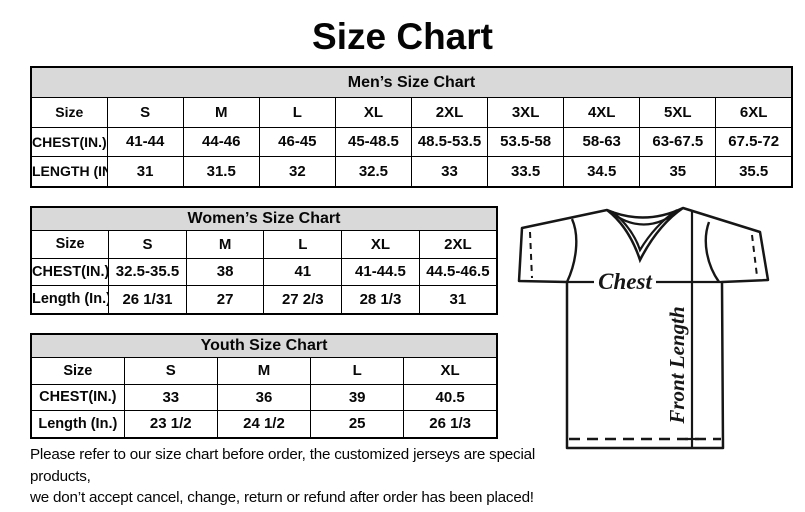  Describe the element at coordinates (145, 112) in the screenshot. I see `mens-cell-r0-c1: S` at that location.